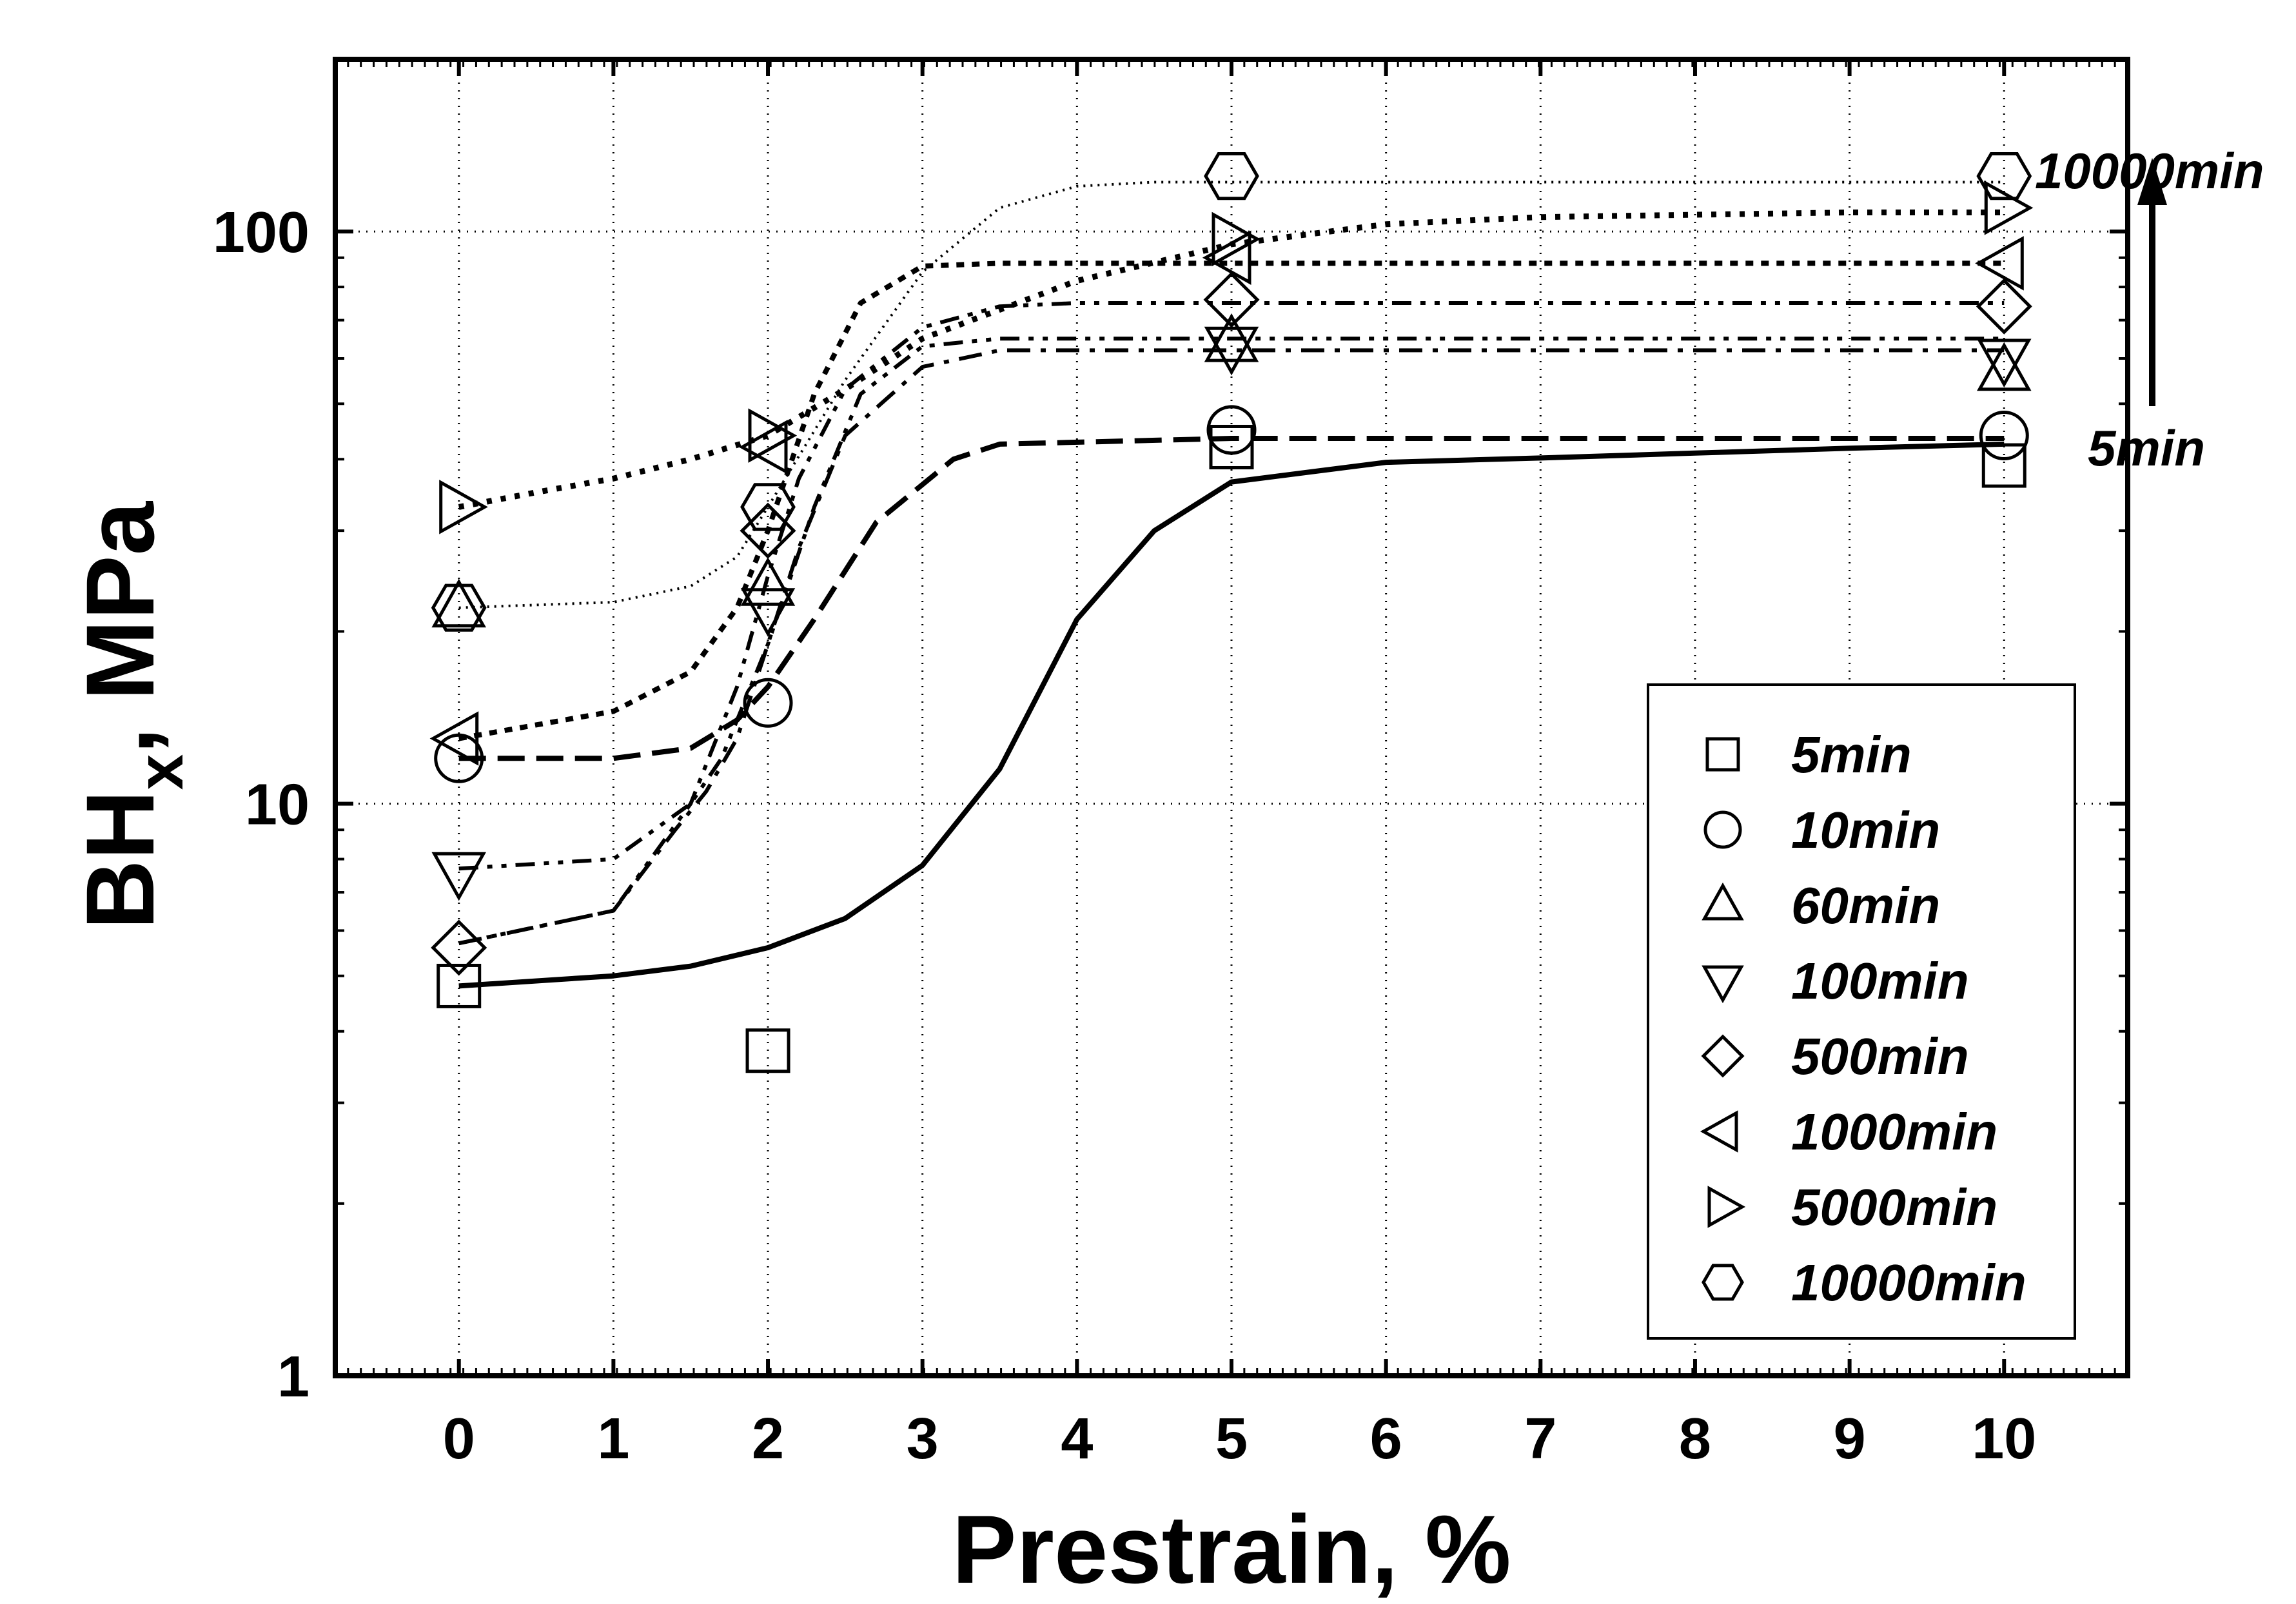 The image size is (2296, 1604). What do you see at coordinates (768, 581) in the screenshot?
I see `marker-60min-x2` at bounding box center [768, 581].